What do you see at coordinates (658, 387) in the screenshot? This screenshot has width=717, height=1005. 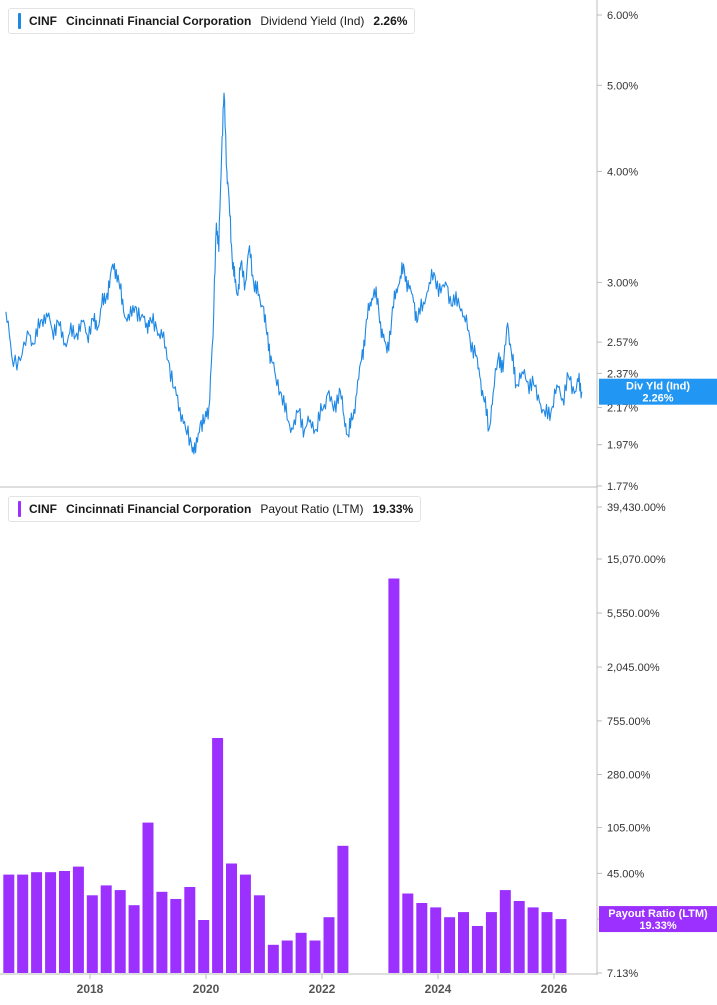 I see `current-yield-tag-label: Div Yld (Ind)` at bounding box center [658, 387].